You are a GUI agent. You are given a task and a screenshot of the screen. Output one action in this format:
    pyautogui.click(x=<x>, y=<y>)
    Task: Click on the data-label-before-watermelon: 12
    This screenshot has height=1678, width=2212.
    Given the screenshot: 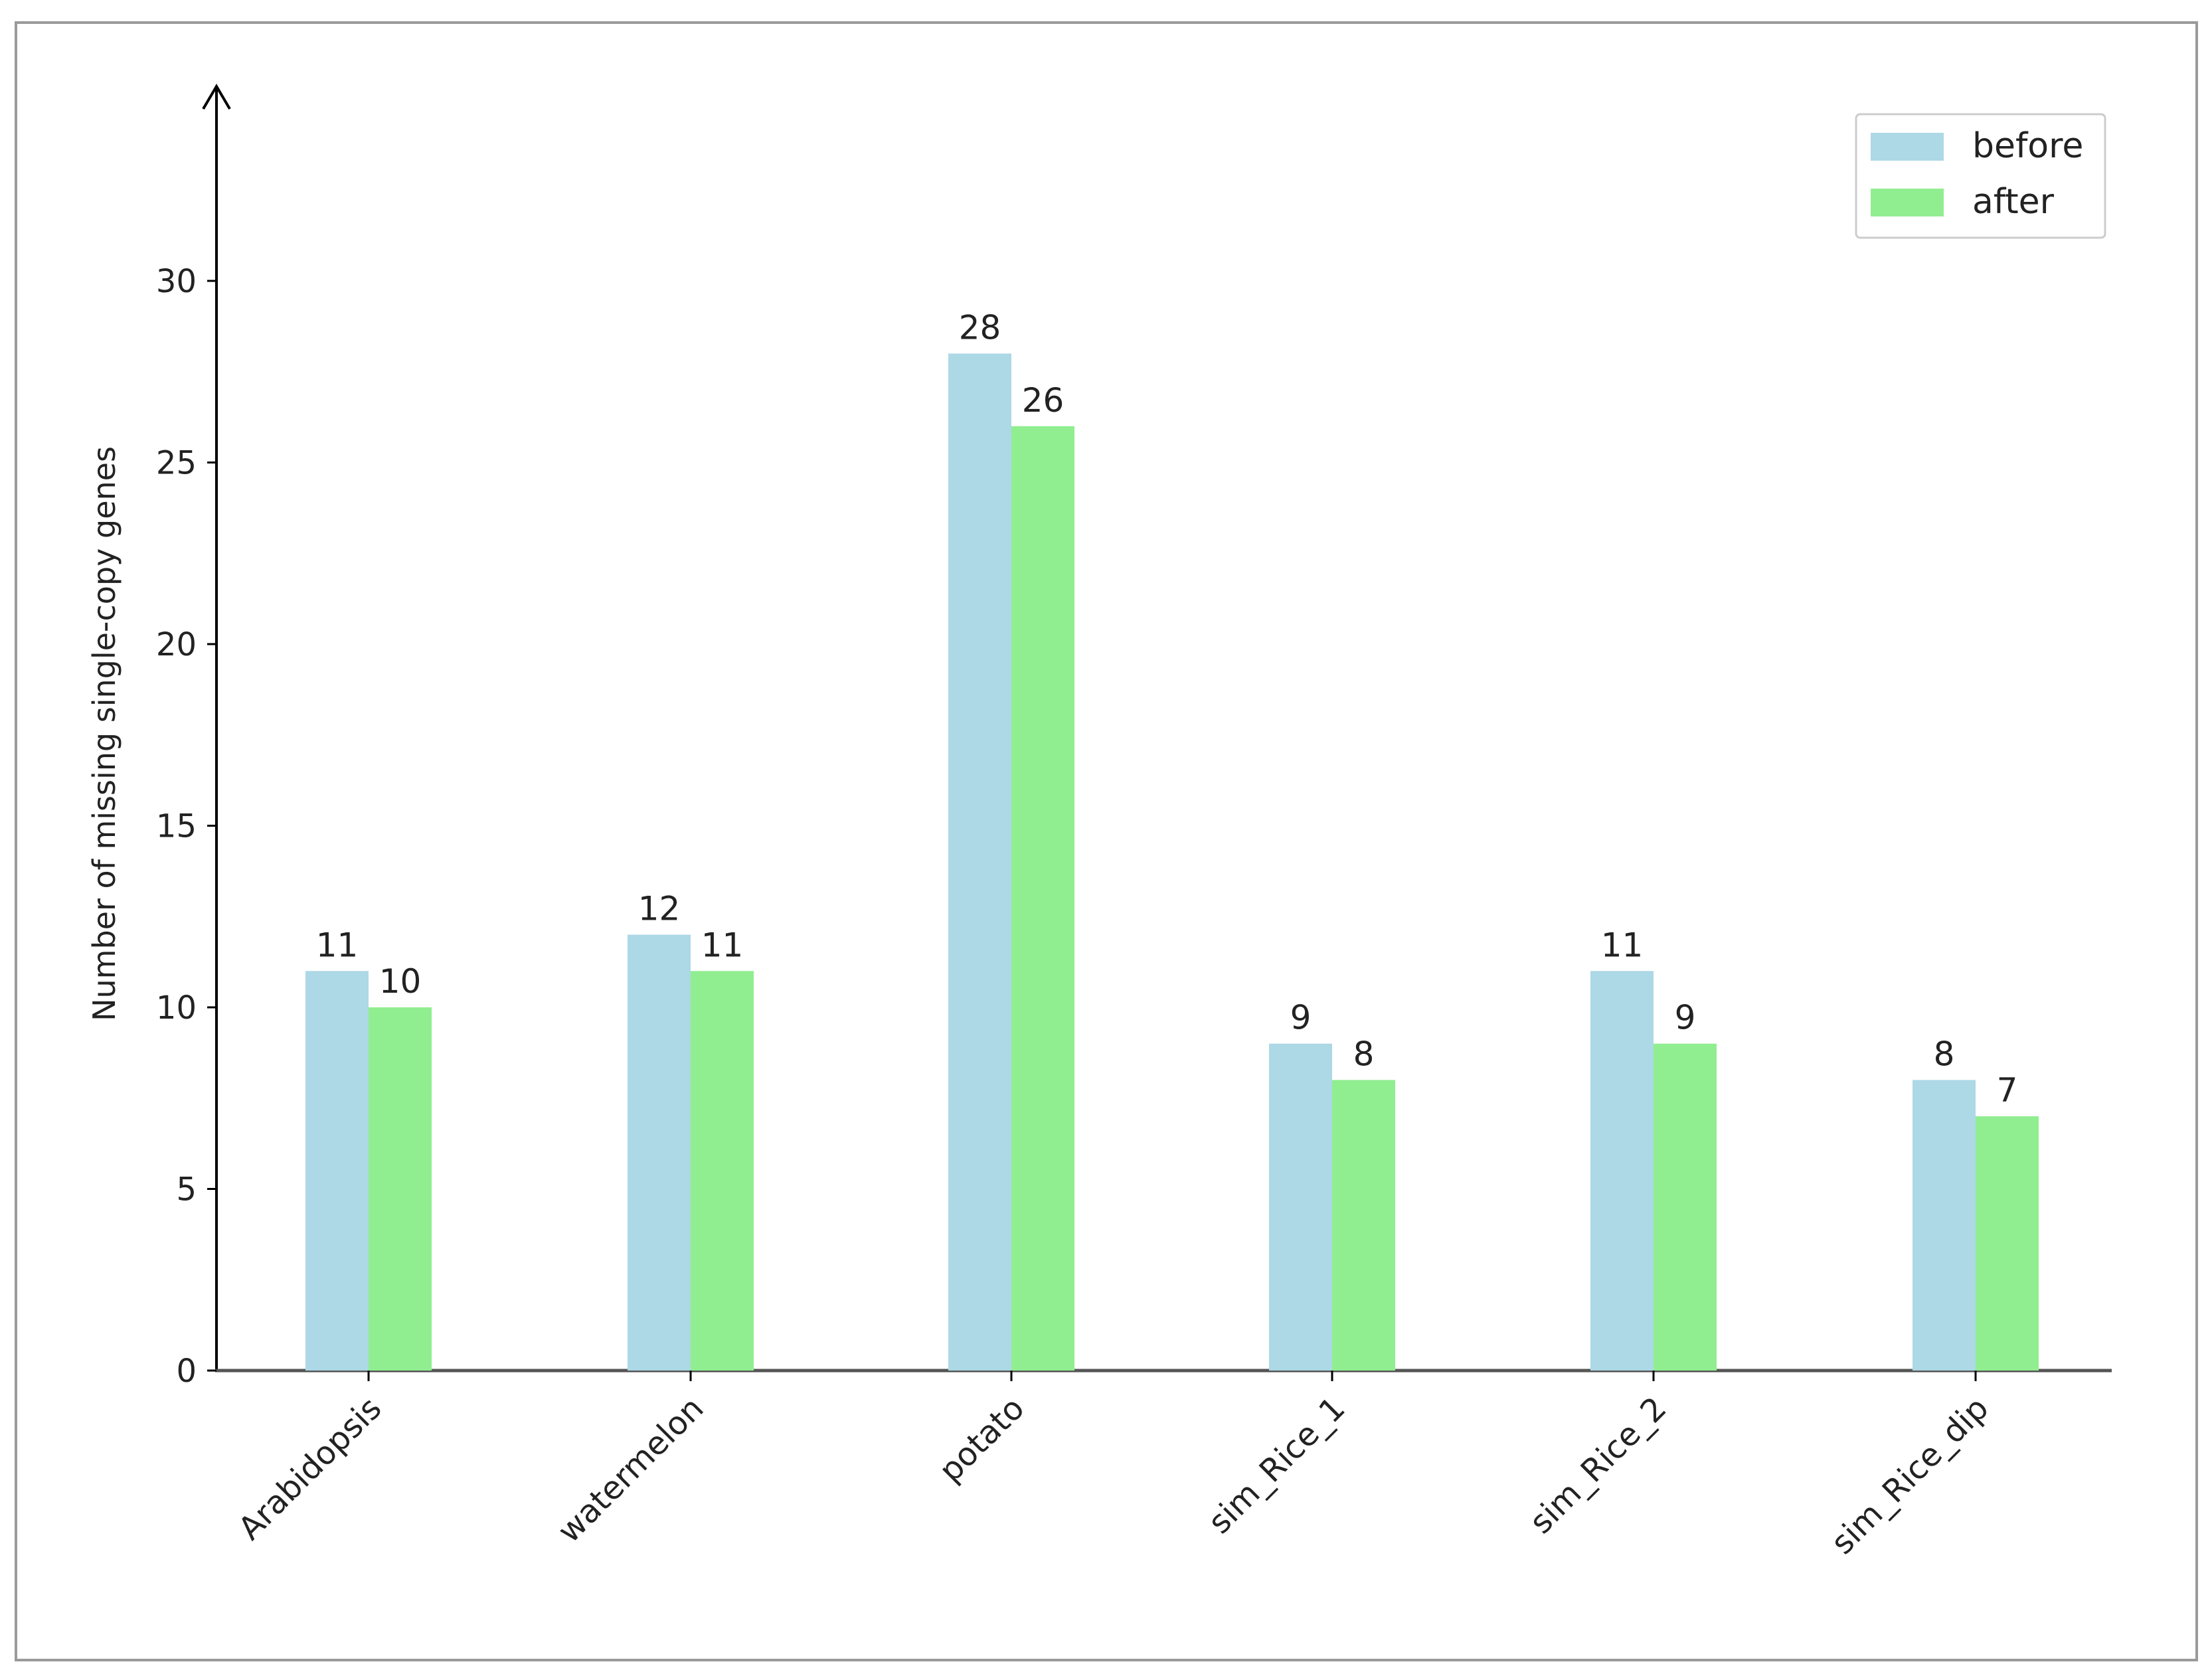 What is the action you would take?
    pyautogui.click(x=659, y=909)
    